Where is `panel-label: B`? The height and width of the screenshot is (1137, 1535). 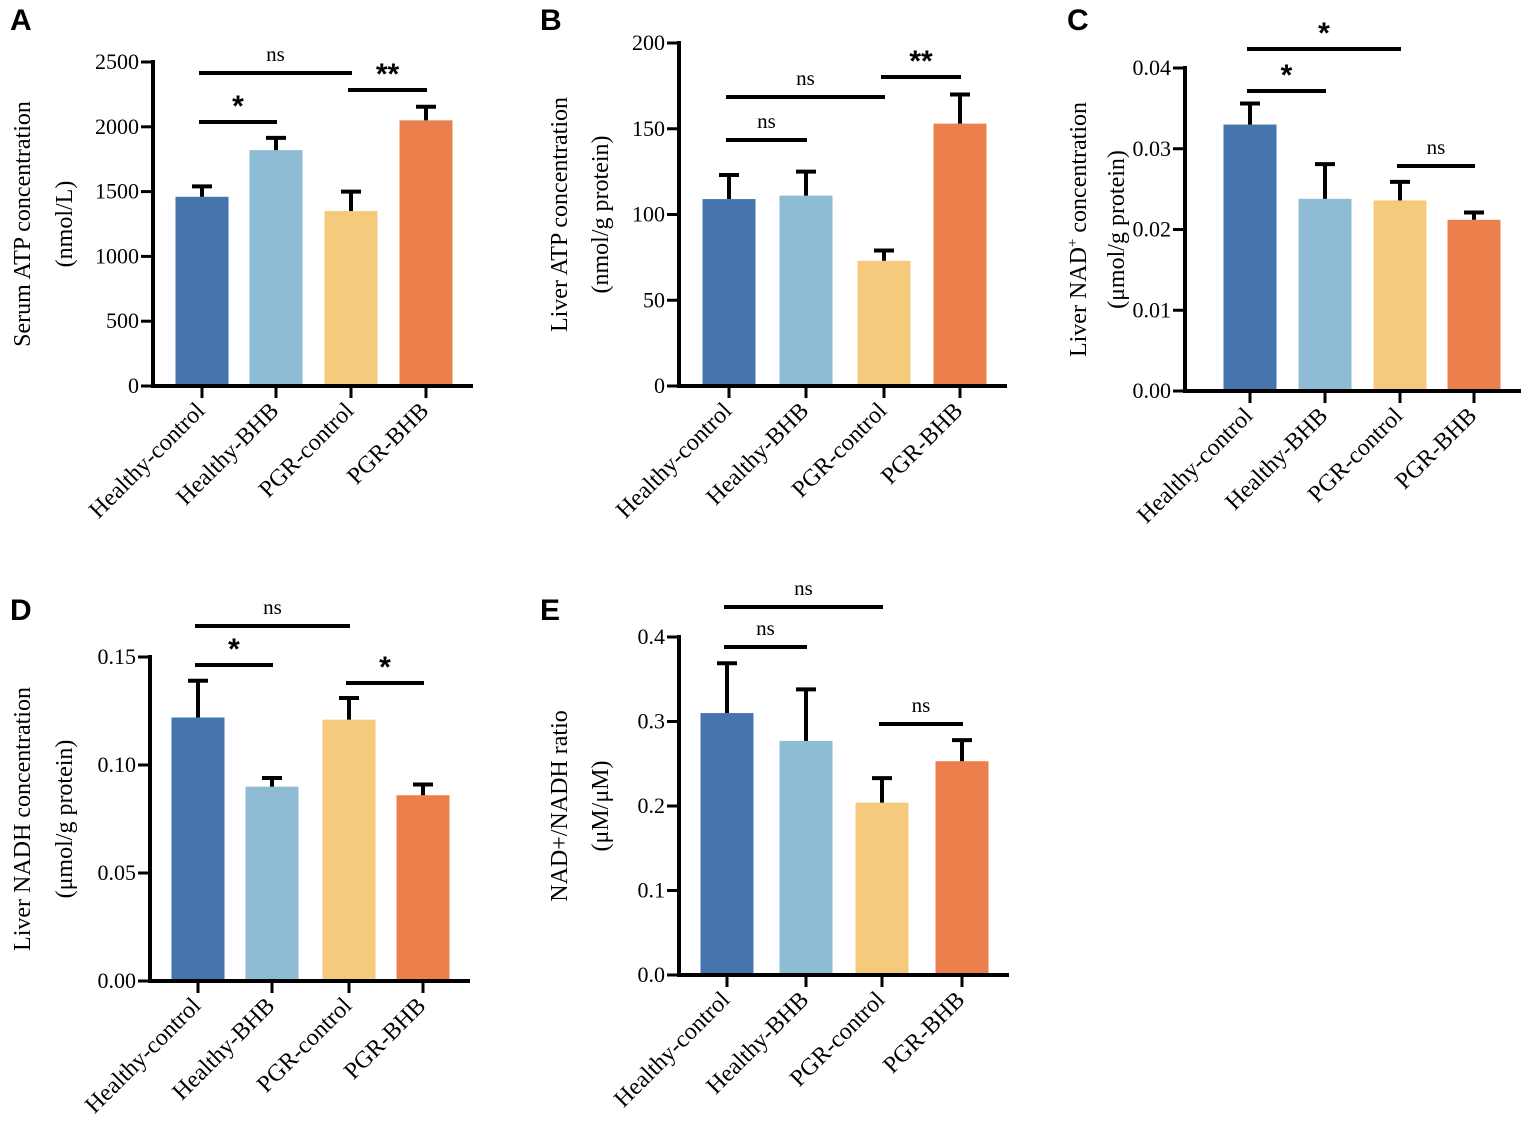
panel-label: B is located at coordinates (551, 20).